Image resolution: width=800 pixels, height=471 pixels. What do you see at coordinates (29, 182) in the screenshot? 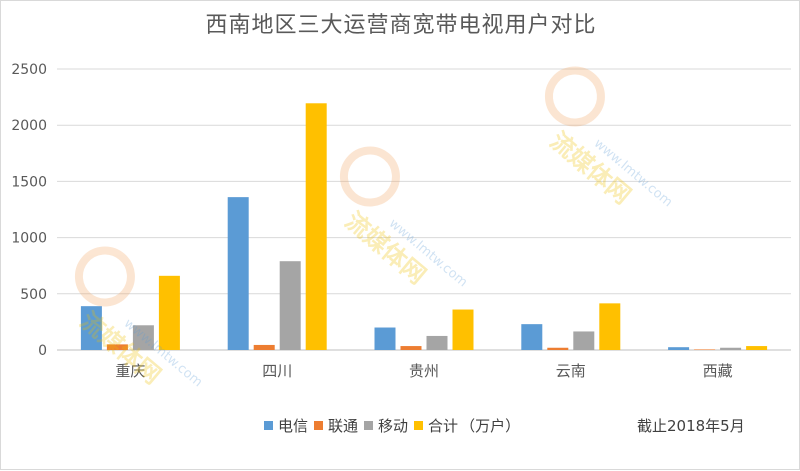
I see `y-tick-label: 1500` at bounding box center [29, 182].